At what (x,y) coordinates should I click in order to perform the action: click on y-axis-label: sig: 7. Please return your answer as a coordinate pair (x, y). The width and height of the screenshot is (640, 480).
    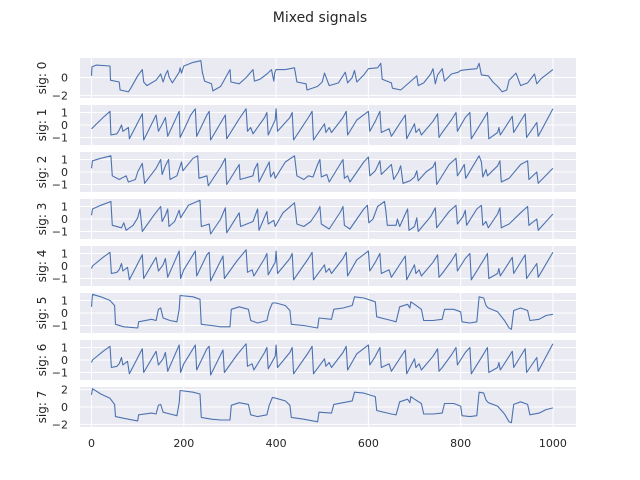
    Looking at the image, I should click on (42, 407).